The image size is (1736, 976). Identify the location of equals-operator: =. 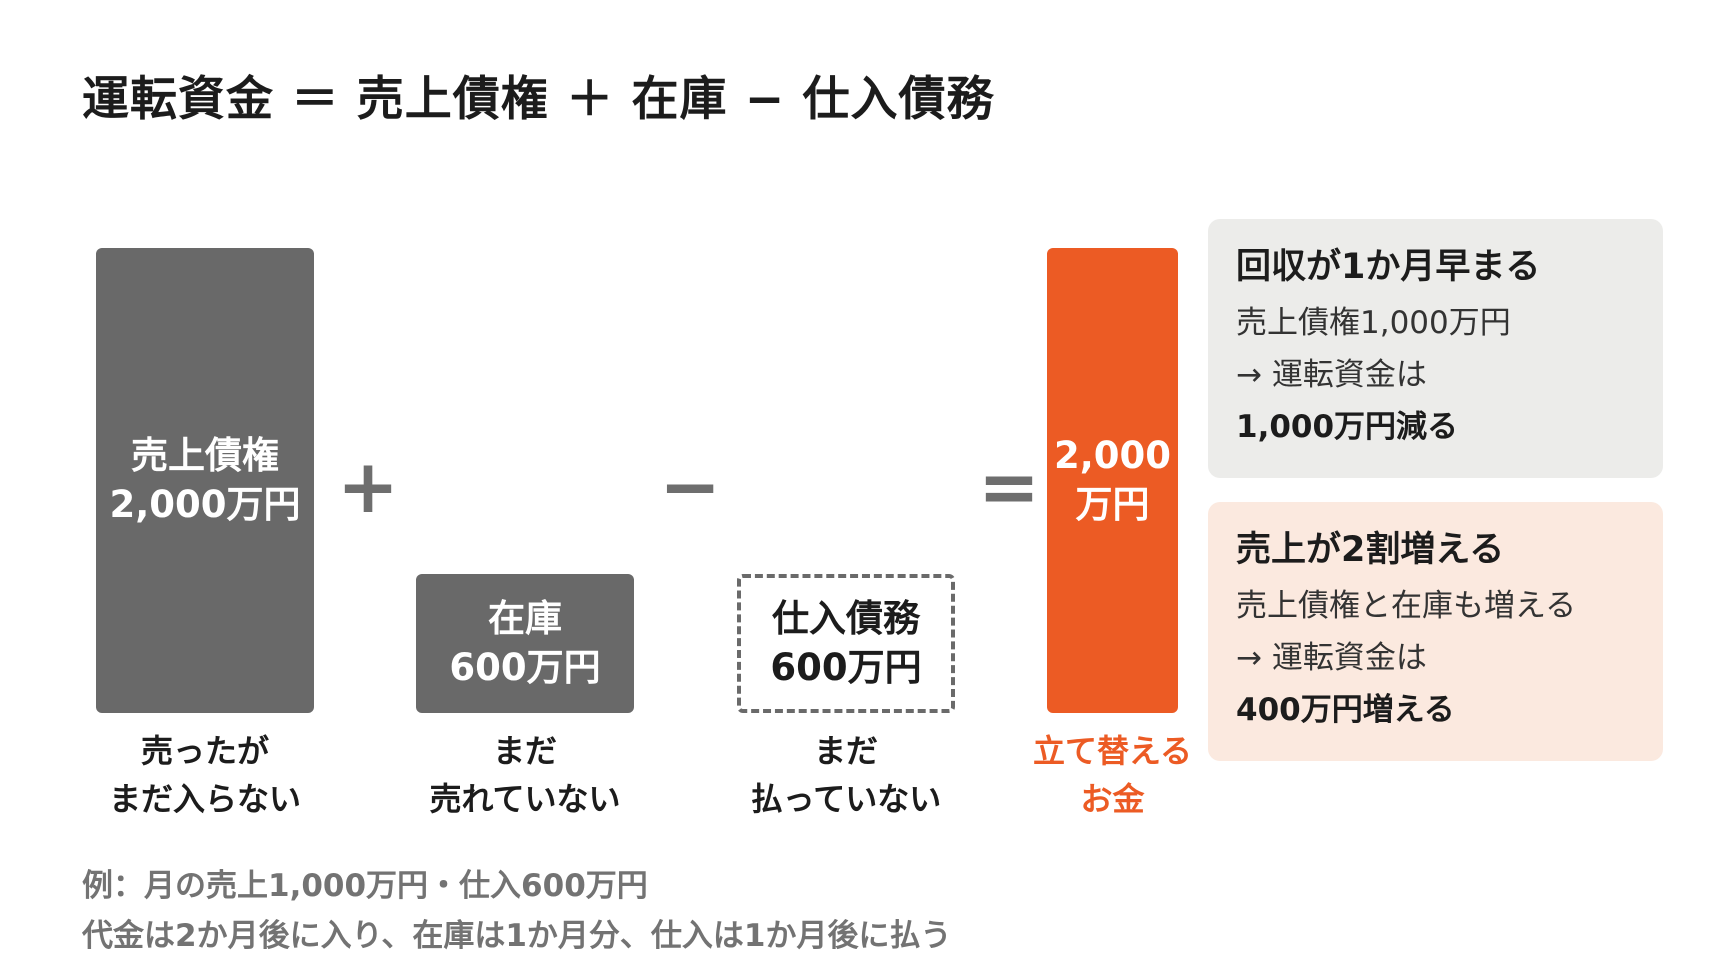
(1008, 487).